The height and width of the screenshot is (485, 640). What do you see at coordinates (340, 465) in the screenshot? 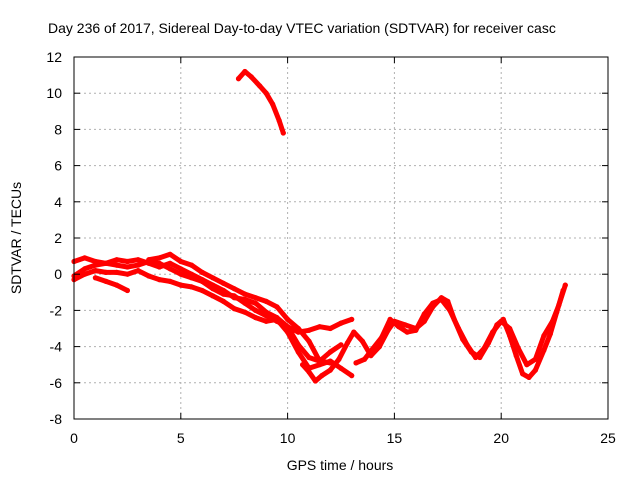
I see `x-axis-label: GPS time / hours` at bounding box center [340, 465].